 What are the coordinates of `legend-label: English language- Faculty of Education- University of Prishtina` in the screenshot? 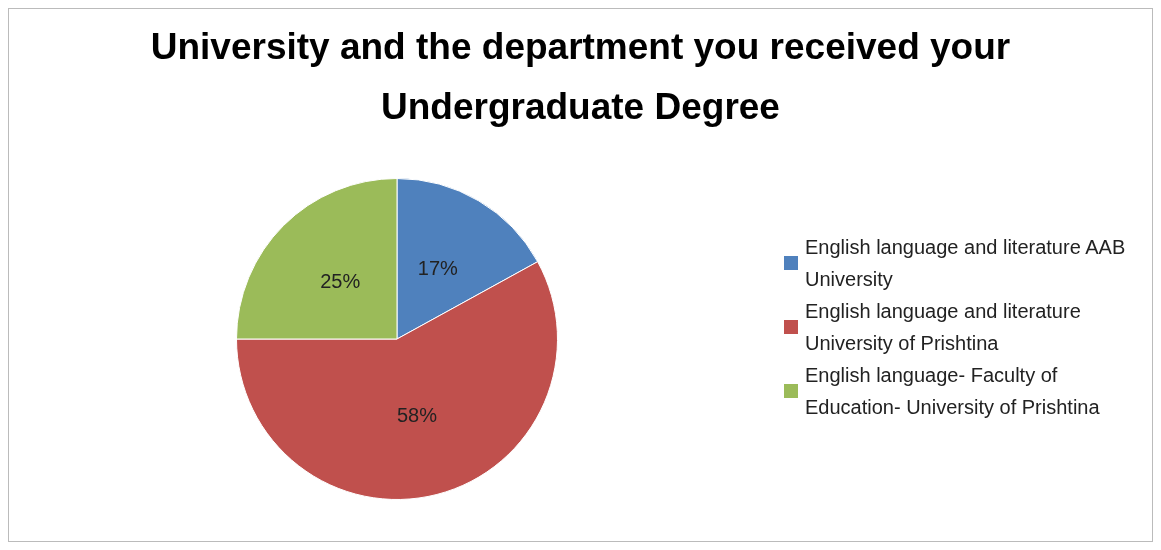 It's located at (953, 391).